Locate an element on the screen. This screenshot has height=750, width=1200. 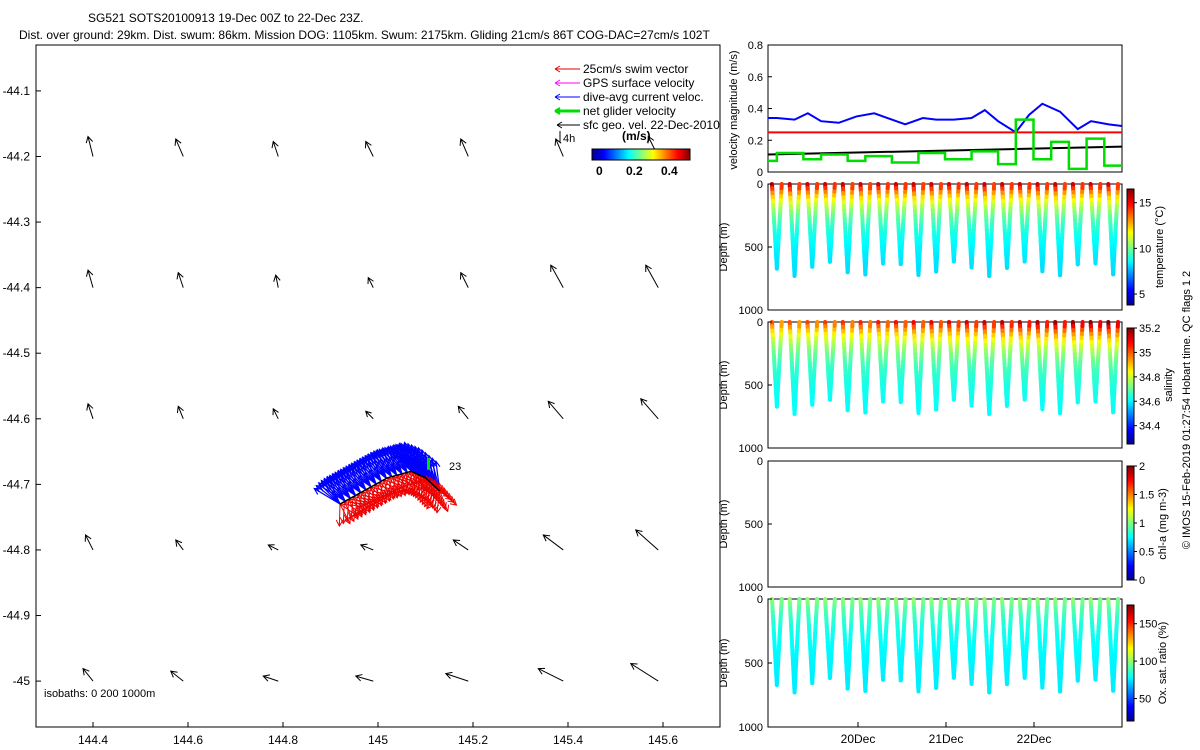
map-x-tick-label: 145.2 is located at coordinates (473, 740).